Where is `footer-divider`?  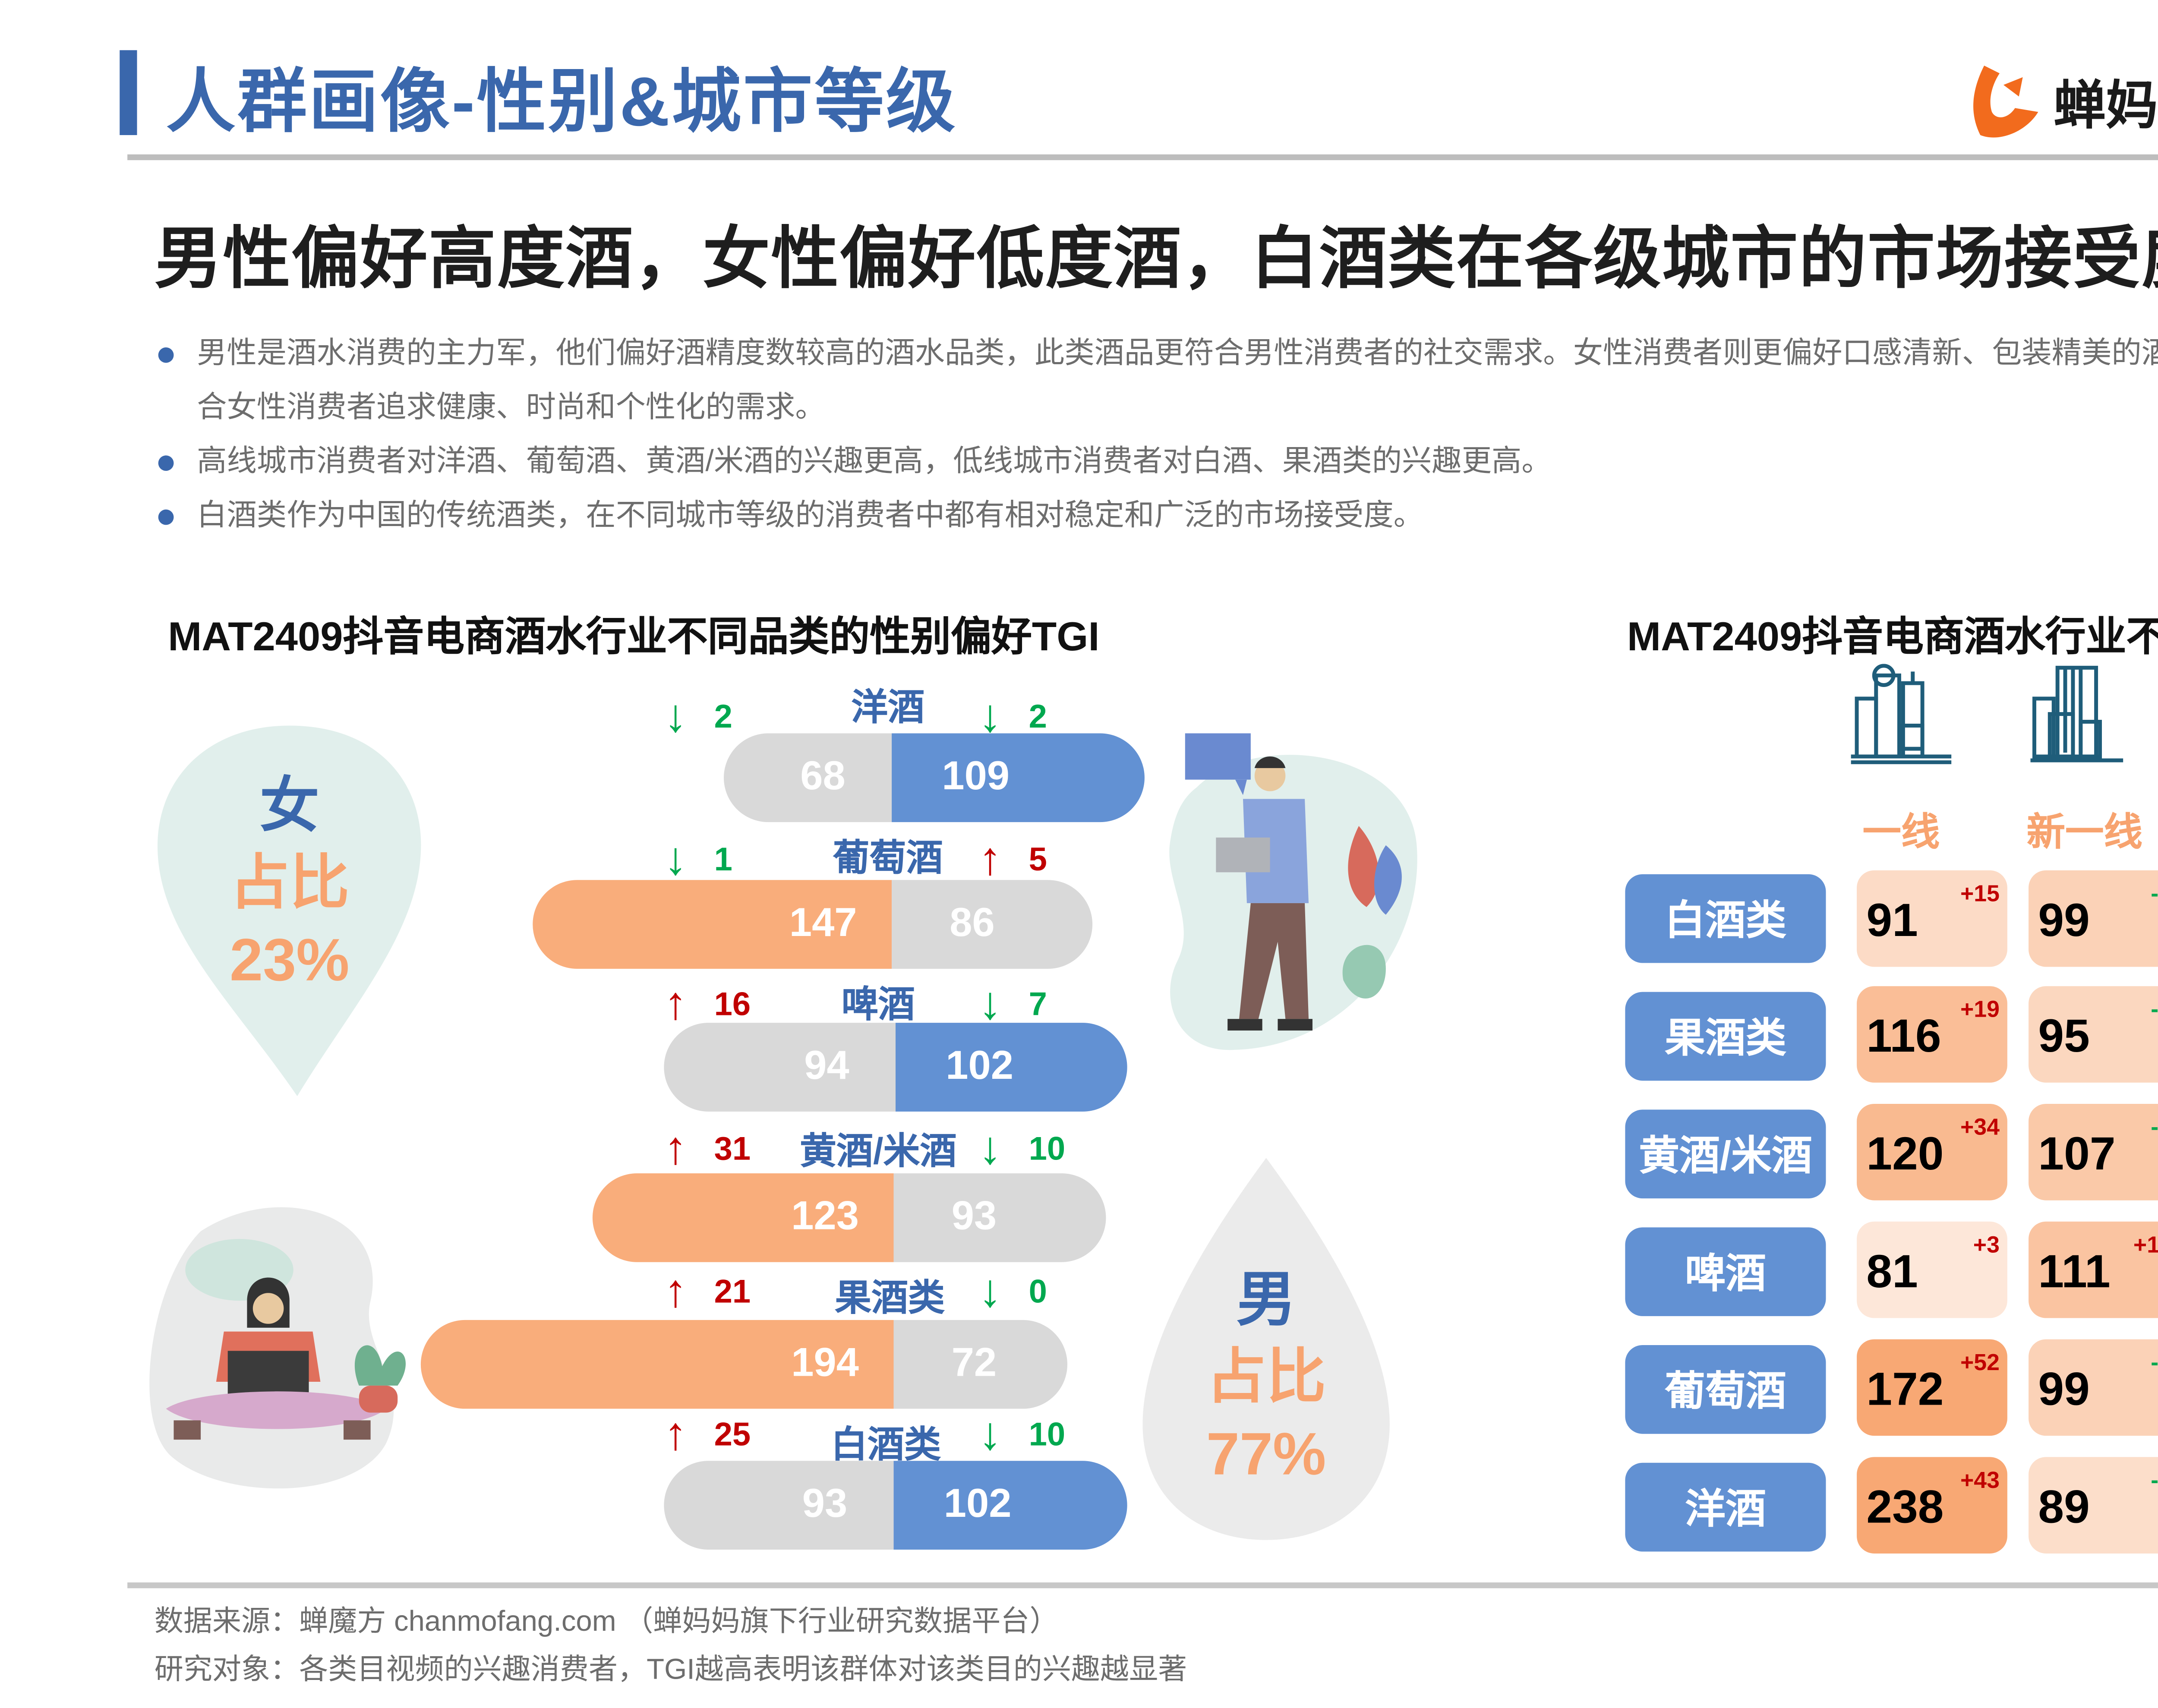
footer-divider is located at coordinates (1142, 1585).